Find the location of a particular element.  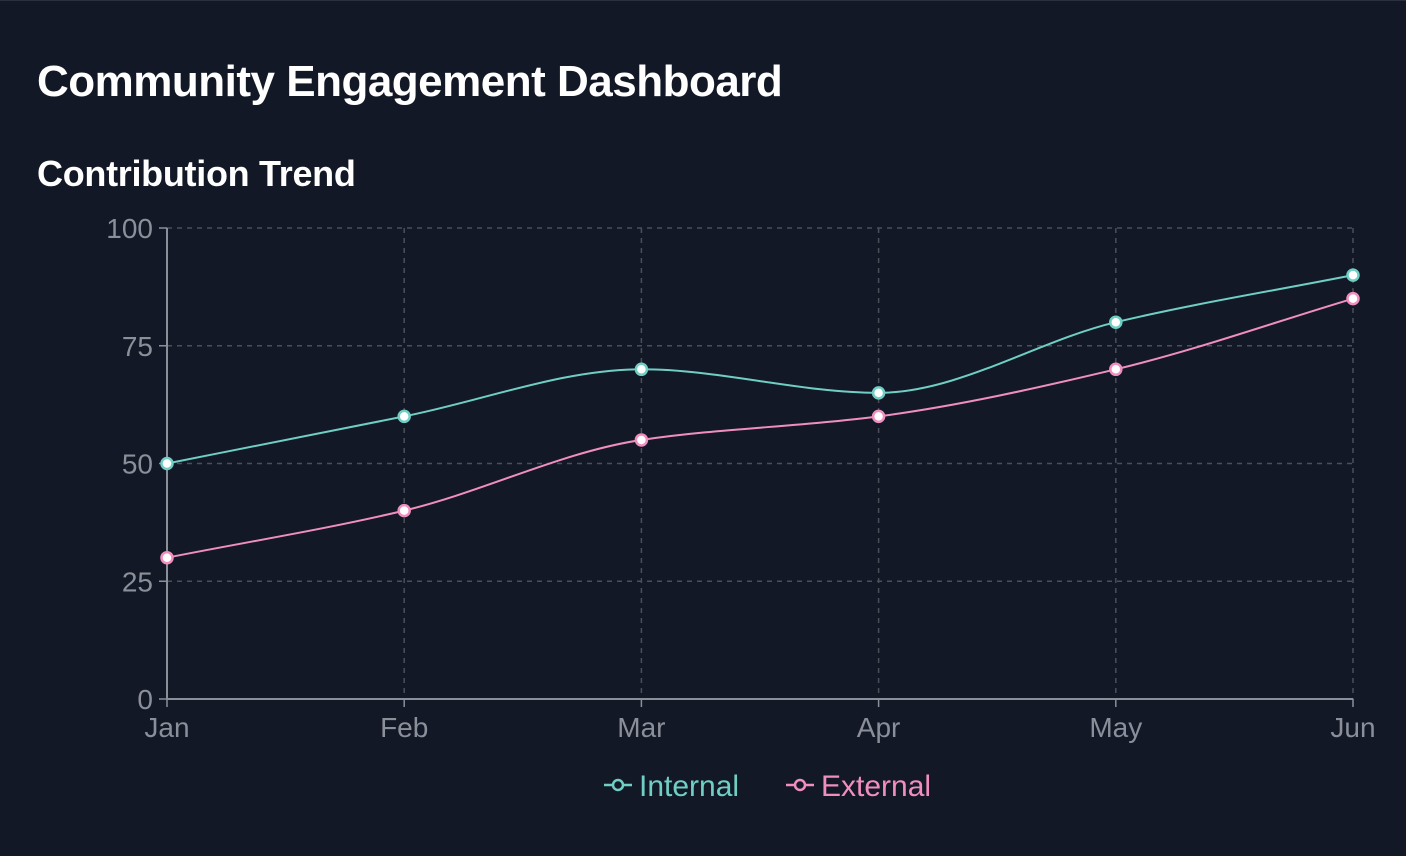

y-tick-label: 100 is located at coordinates (129, 228).